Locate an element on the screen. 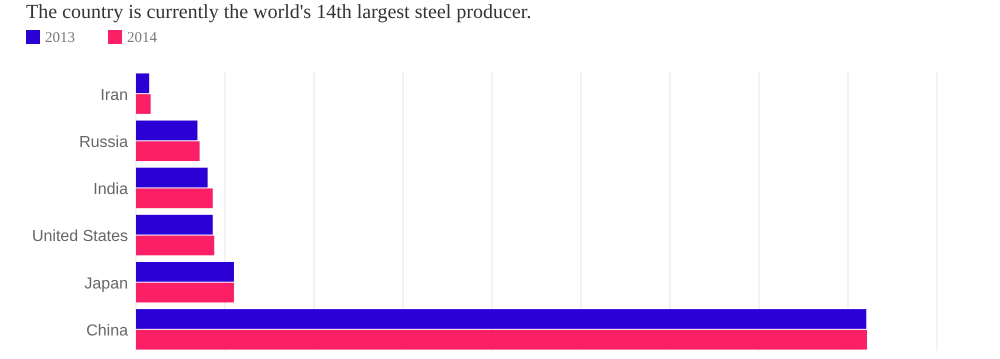 The height and width of the screenshot is (359, 1000). y-tick-label: China is located at coordinates (107, 331).